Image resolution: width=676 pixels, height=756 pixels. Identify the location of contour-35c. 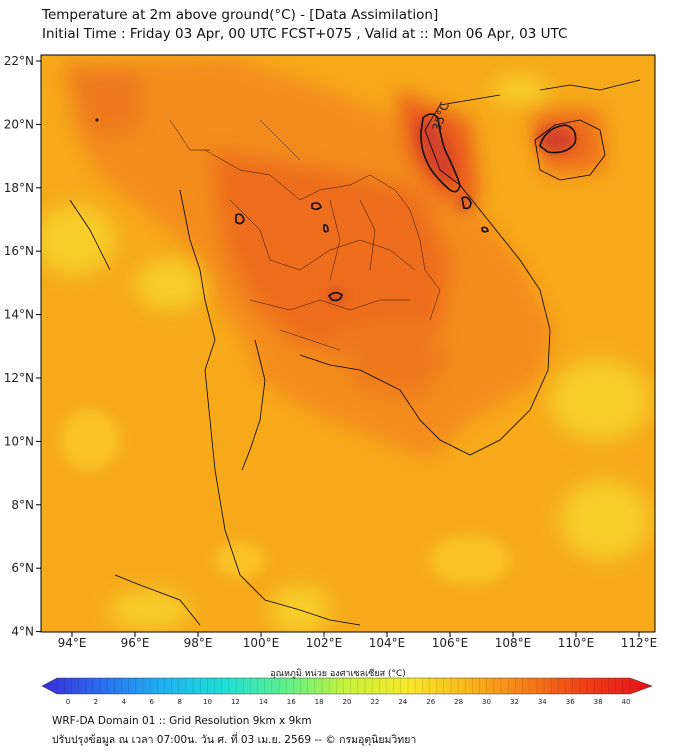
(406, 207).